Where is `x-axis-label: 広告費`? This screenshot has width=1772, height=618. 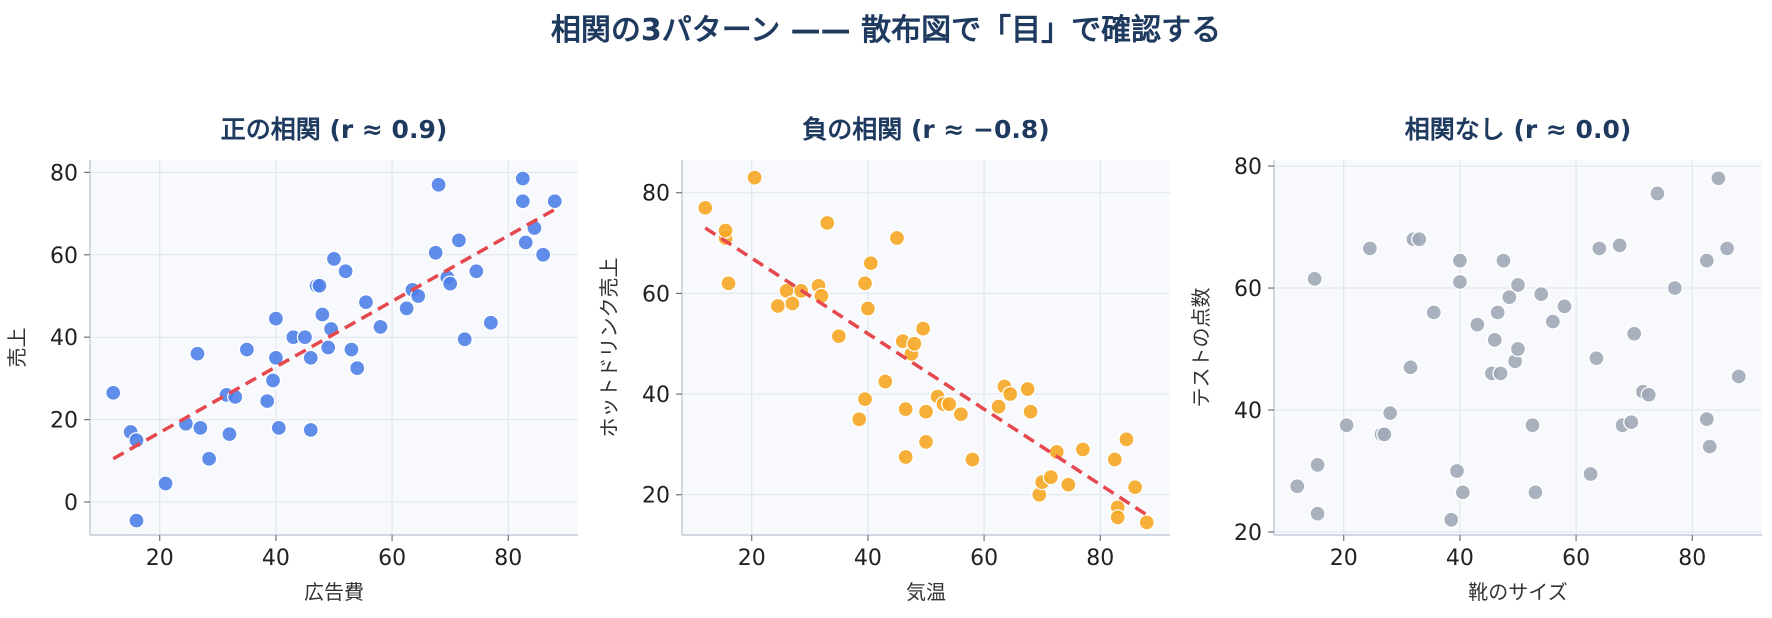
x-axis-label: 広告費 is located at coordinates (334, 592).